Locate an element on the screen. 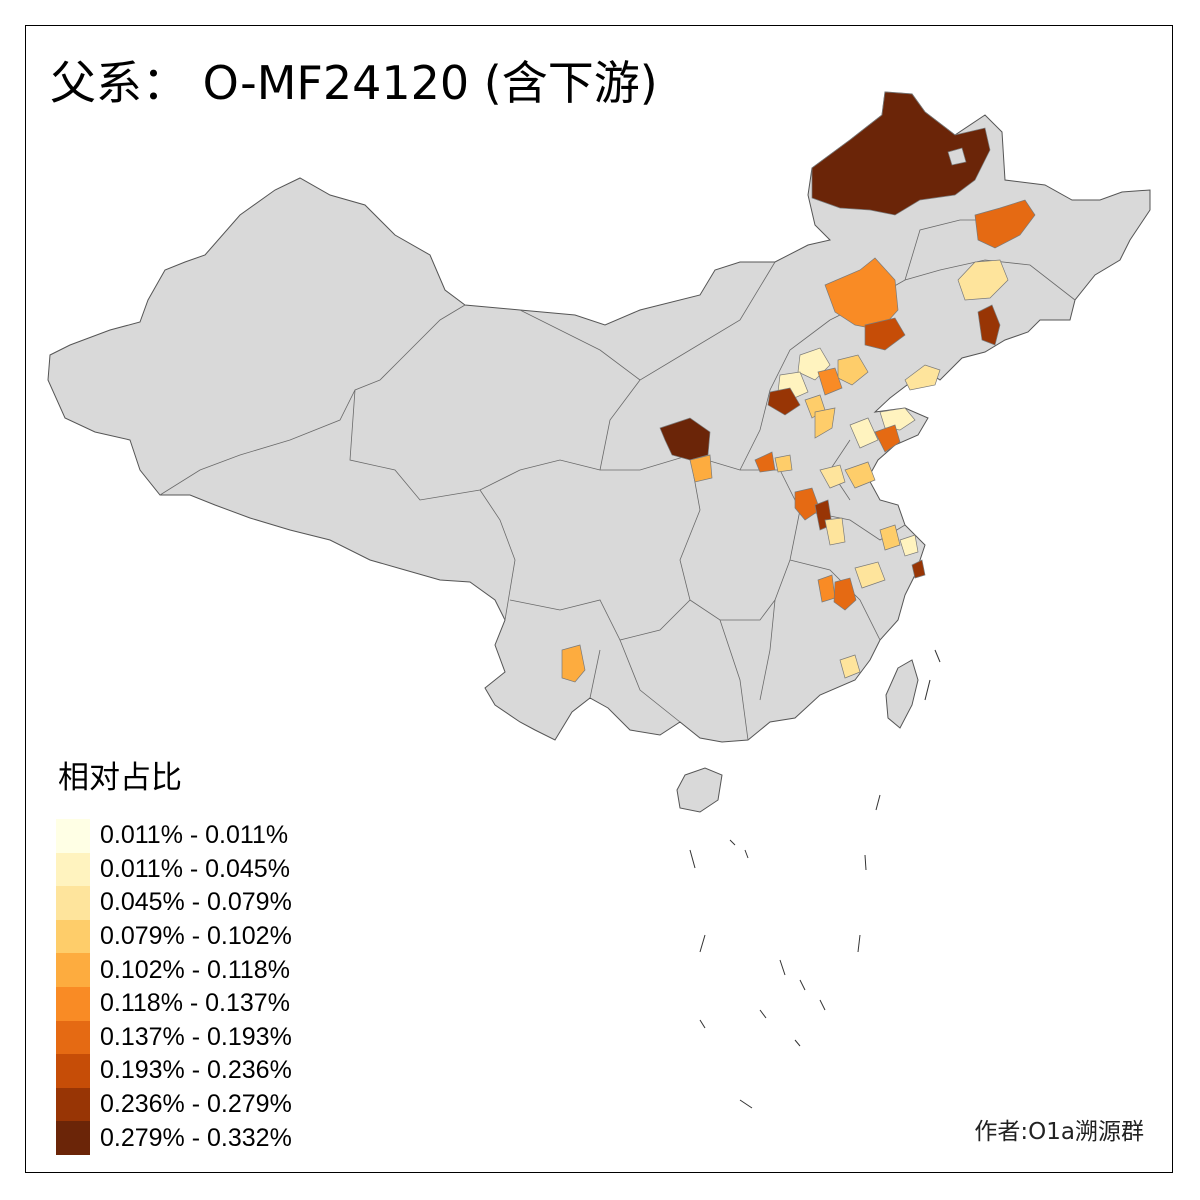 The image size is (1200, 1200). region-kunming is located at coordinates (573, 663).